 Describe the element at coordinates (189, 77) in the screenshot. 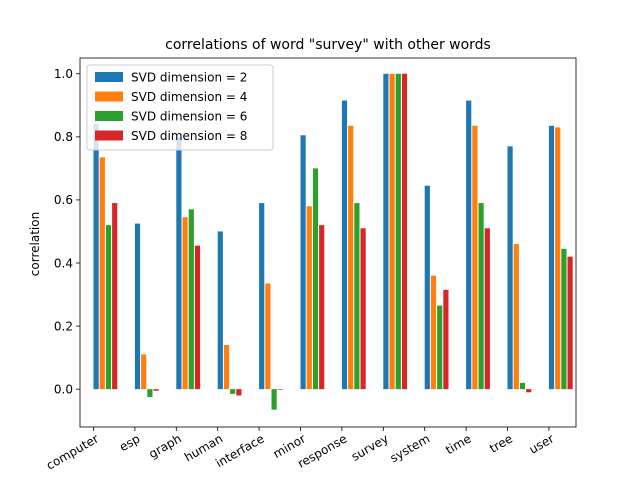

I see `legend-label-series-1: SVD dimension = 2` at that location.